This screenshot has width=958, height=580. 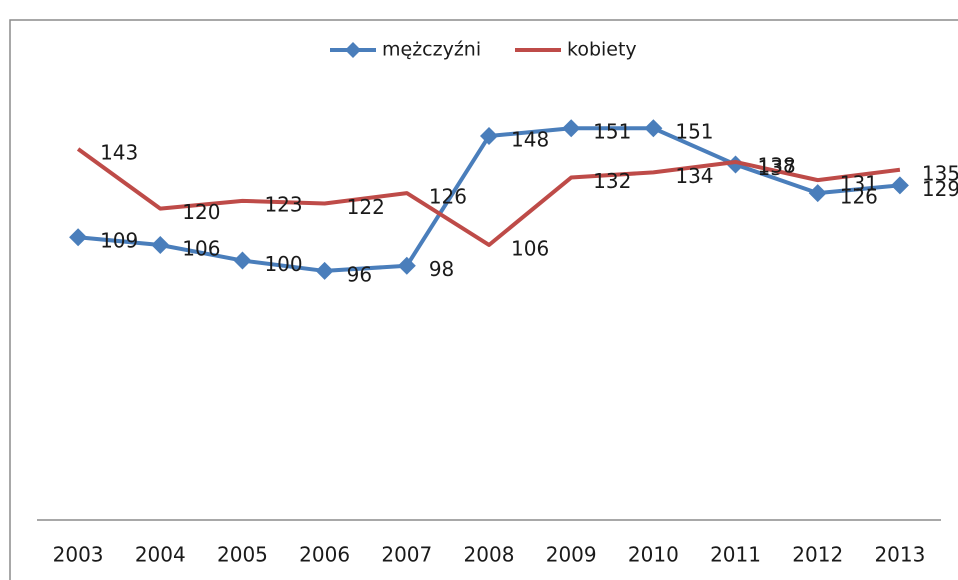 I want to click on data-label: 109, so click(x=119, y=241).